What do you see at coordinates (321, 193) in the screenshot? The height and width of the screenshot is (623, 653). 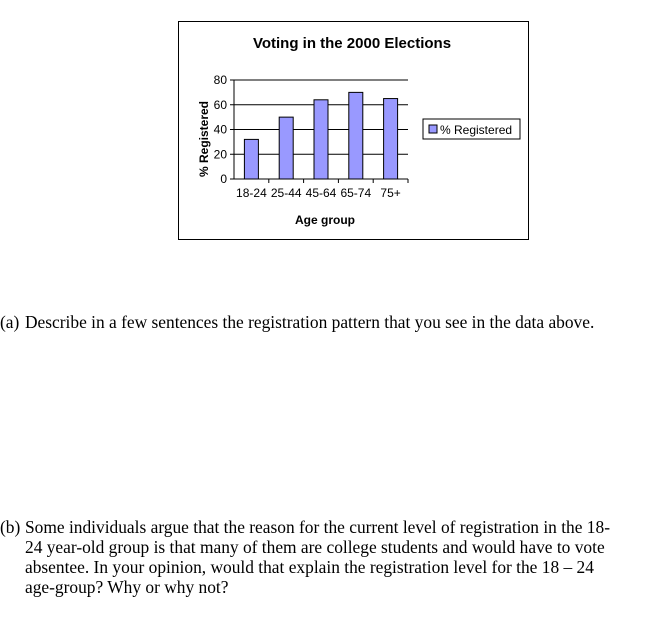 I see `x-tick-label: 45-64` at bounding box center [321, 193].